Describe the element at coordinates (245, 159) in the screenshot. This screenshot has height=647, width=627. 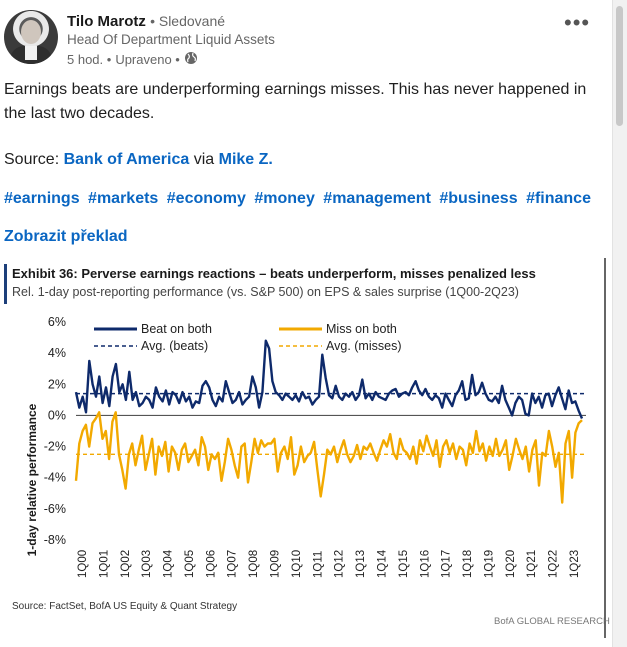
I see `via-link: Mike Z.` at that location.